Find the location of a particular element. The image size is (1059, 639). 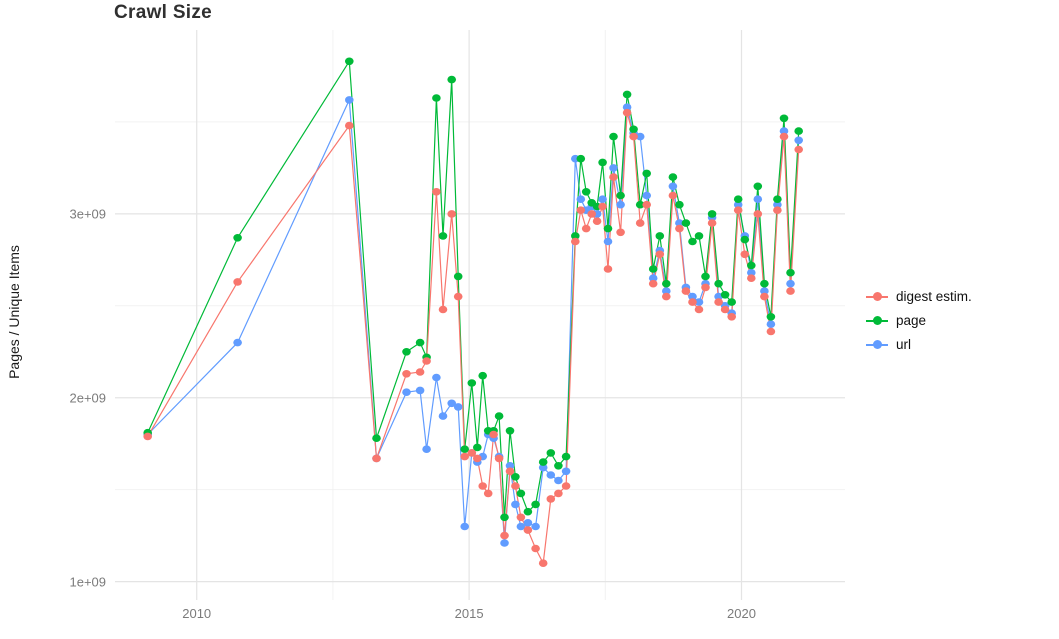

legend-item-page: page is located at coordinates (919, 320).